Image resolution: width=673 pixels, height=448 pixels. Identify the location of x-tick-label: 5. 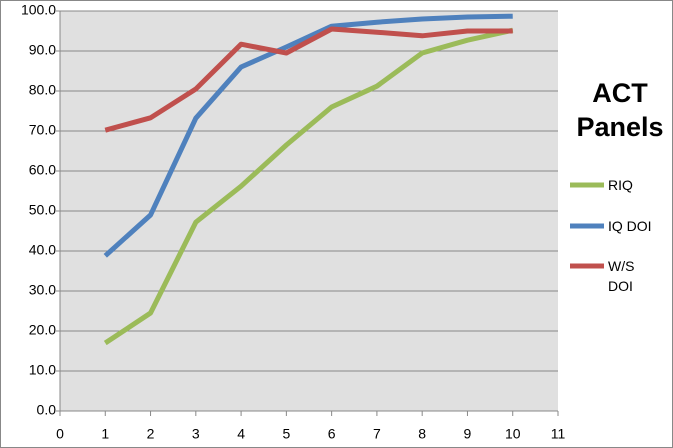
(286, 434).